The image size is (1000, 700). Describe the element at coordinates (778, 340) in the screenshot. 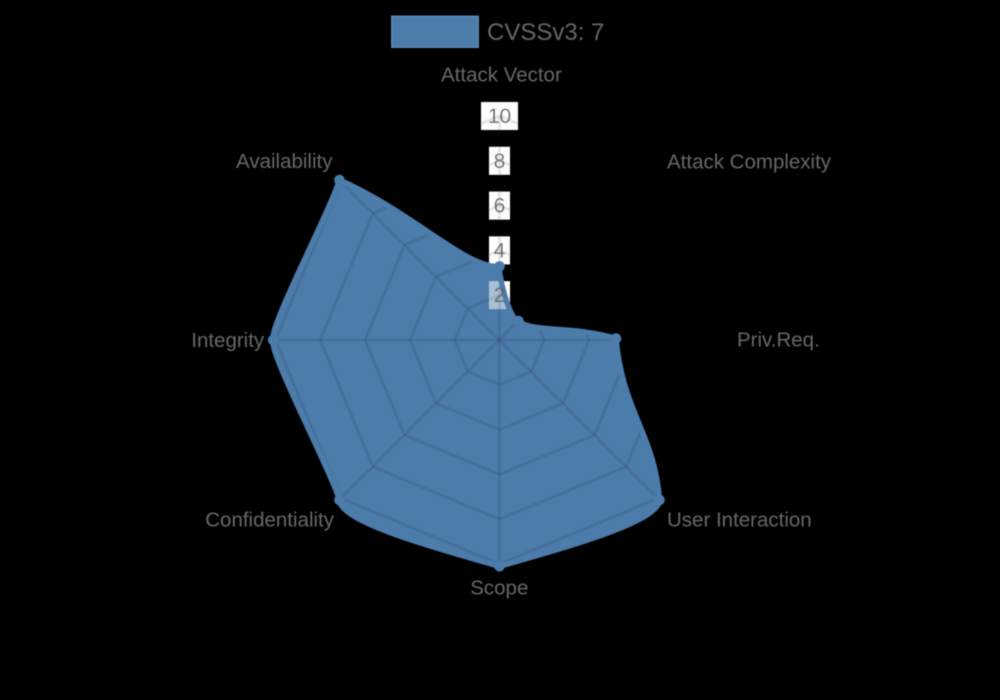

I see `svg-text: Priv.Req.` at that location.